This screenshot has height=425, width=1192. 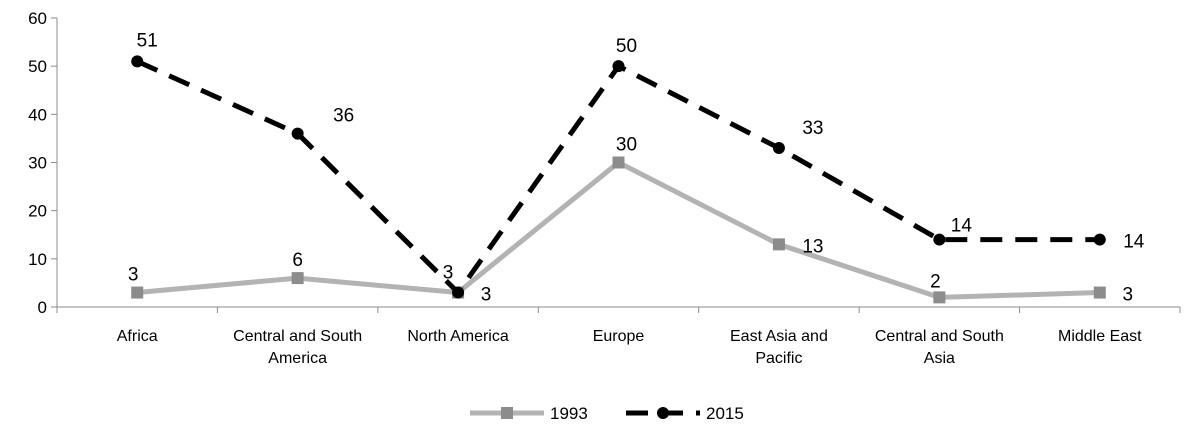 I want to click on y-tick-label: 50, so click(x=37, y=66).